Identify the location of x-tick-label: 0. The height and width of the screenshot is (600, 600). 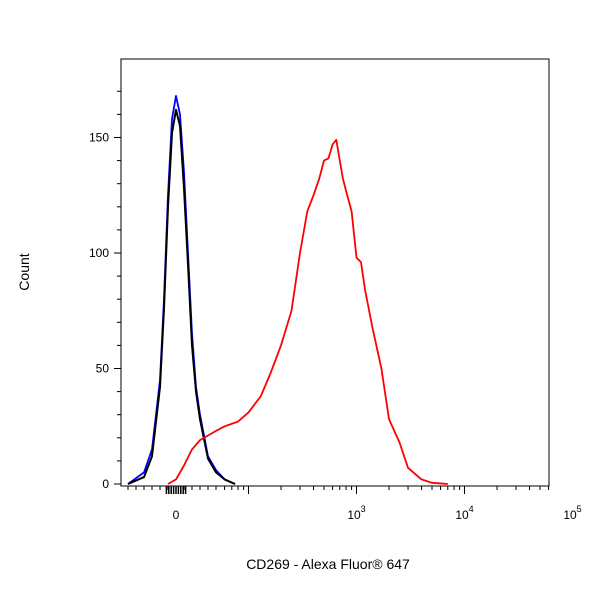
(176, 515).